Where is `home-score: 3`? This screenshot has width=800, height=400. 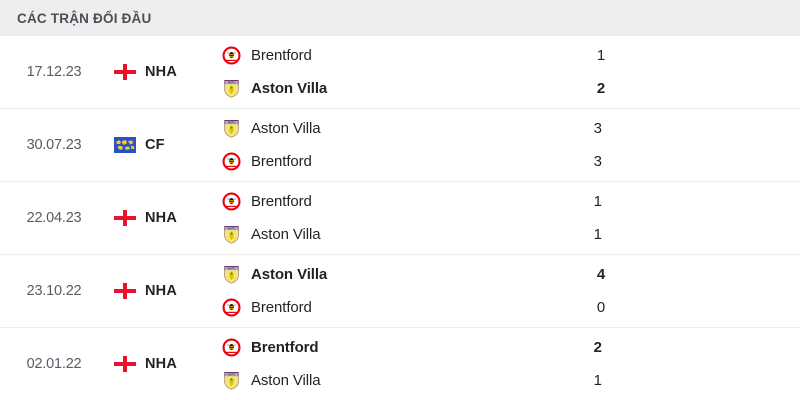
home-score: 3 is located at coordinates (597, 128).